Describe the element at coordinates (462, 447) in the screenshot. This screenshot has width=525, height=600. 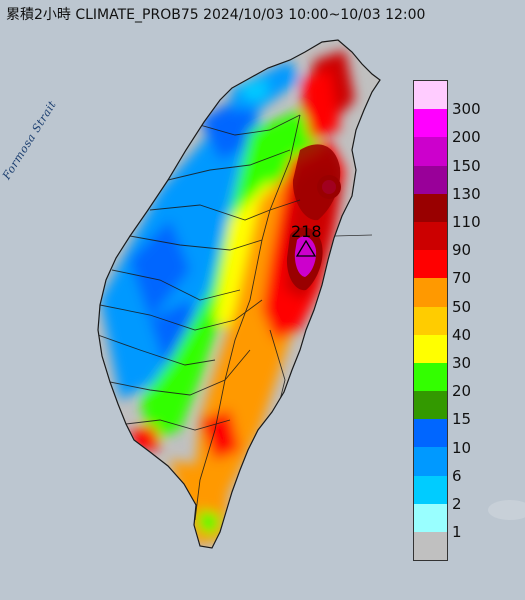
I see `legend-tick-label: 10` at that location.